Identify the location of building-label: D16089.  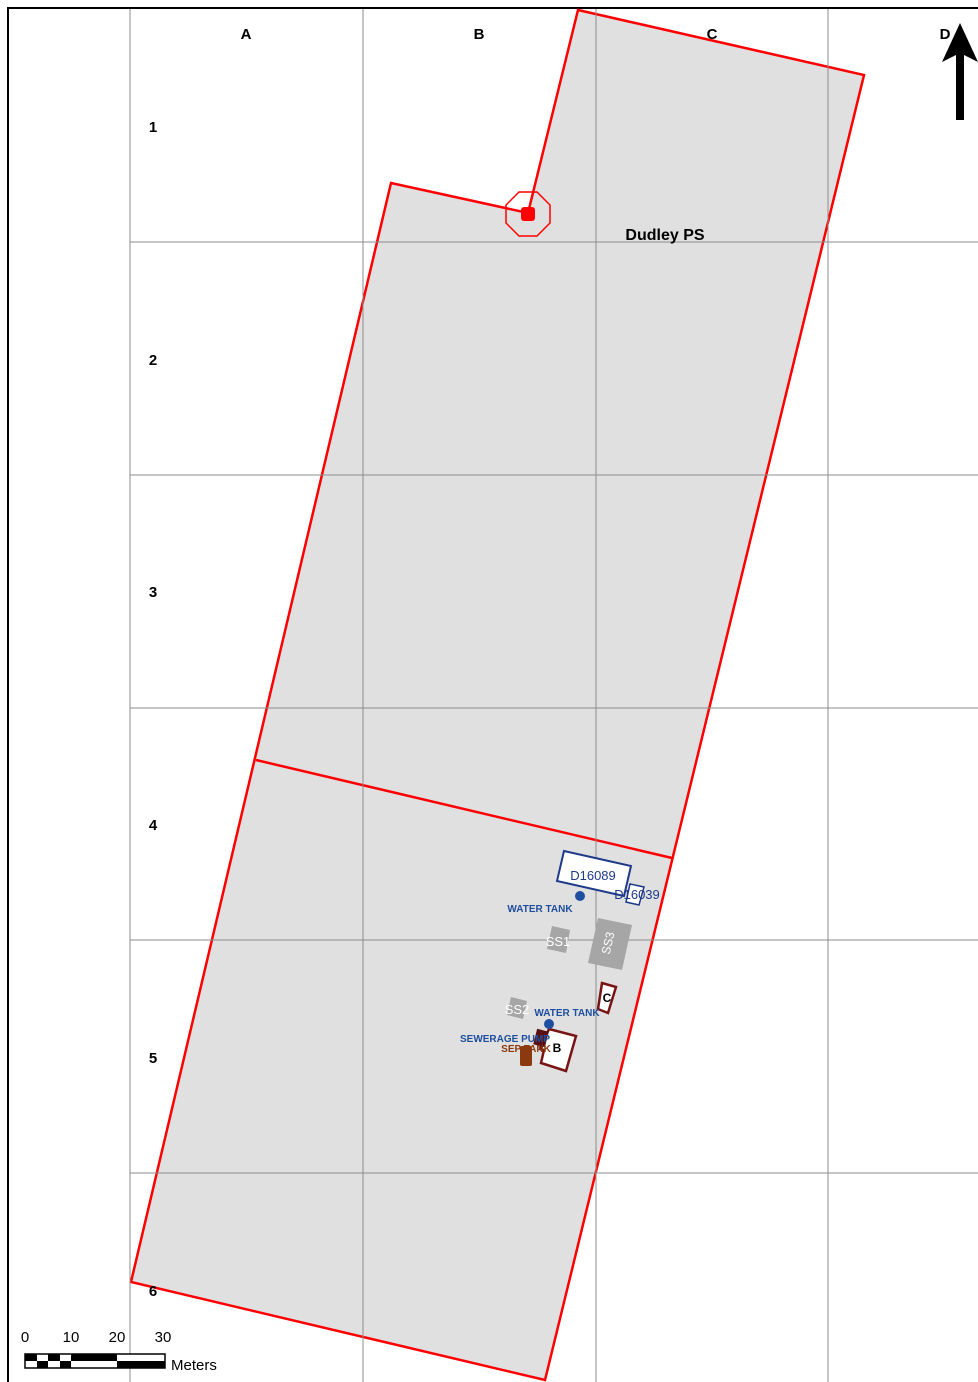
(593, 875).